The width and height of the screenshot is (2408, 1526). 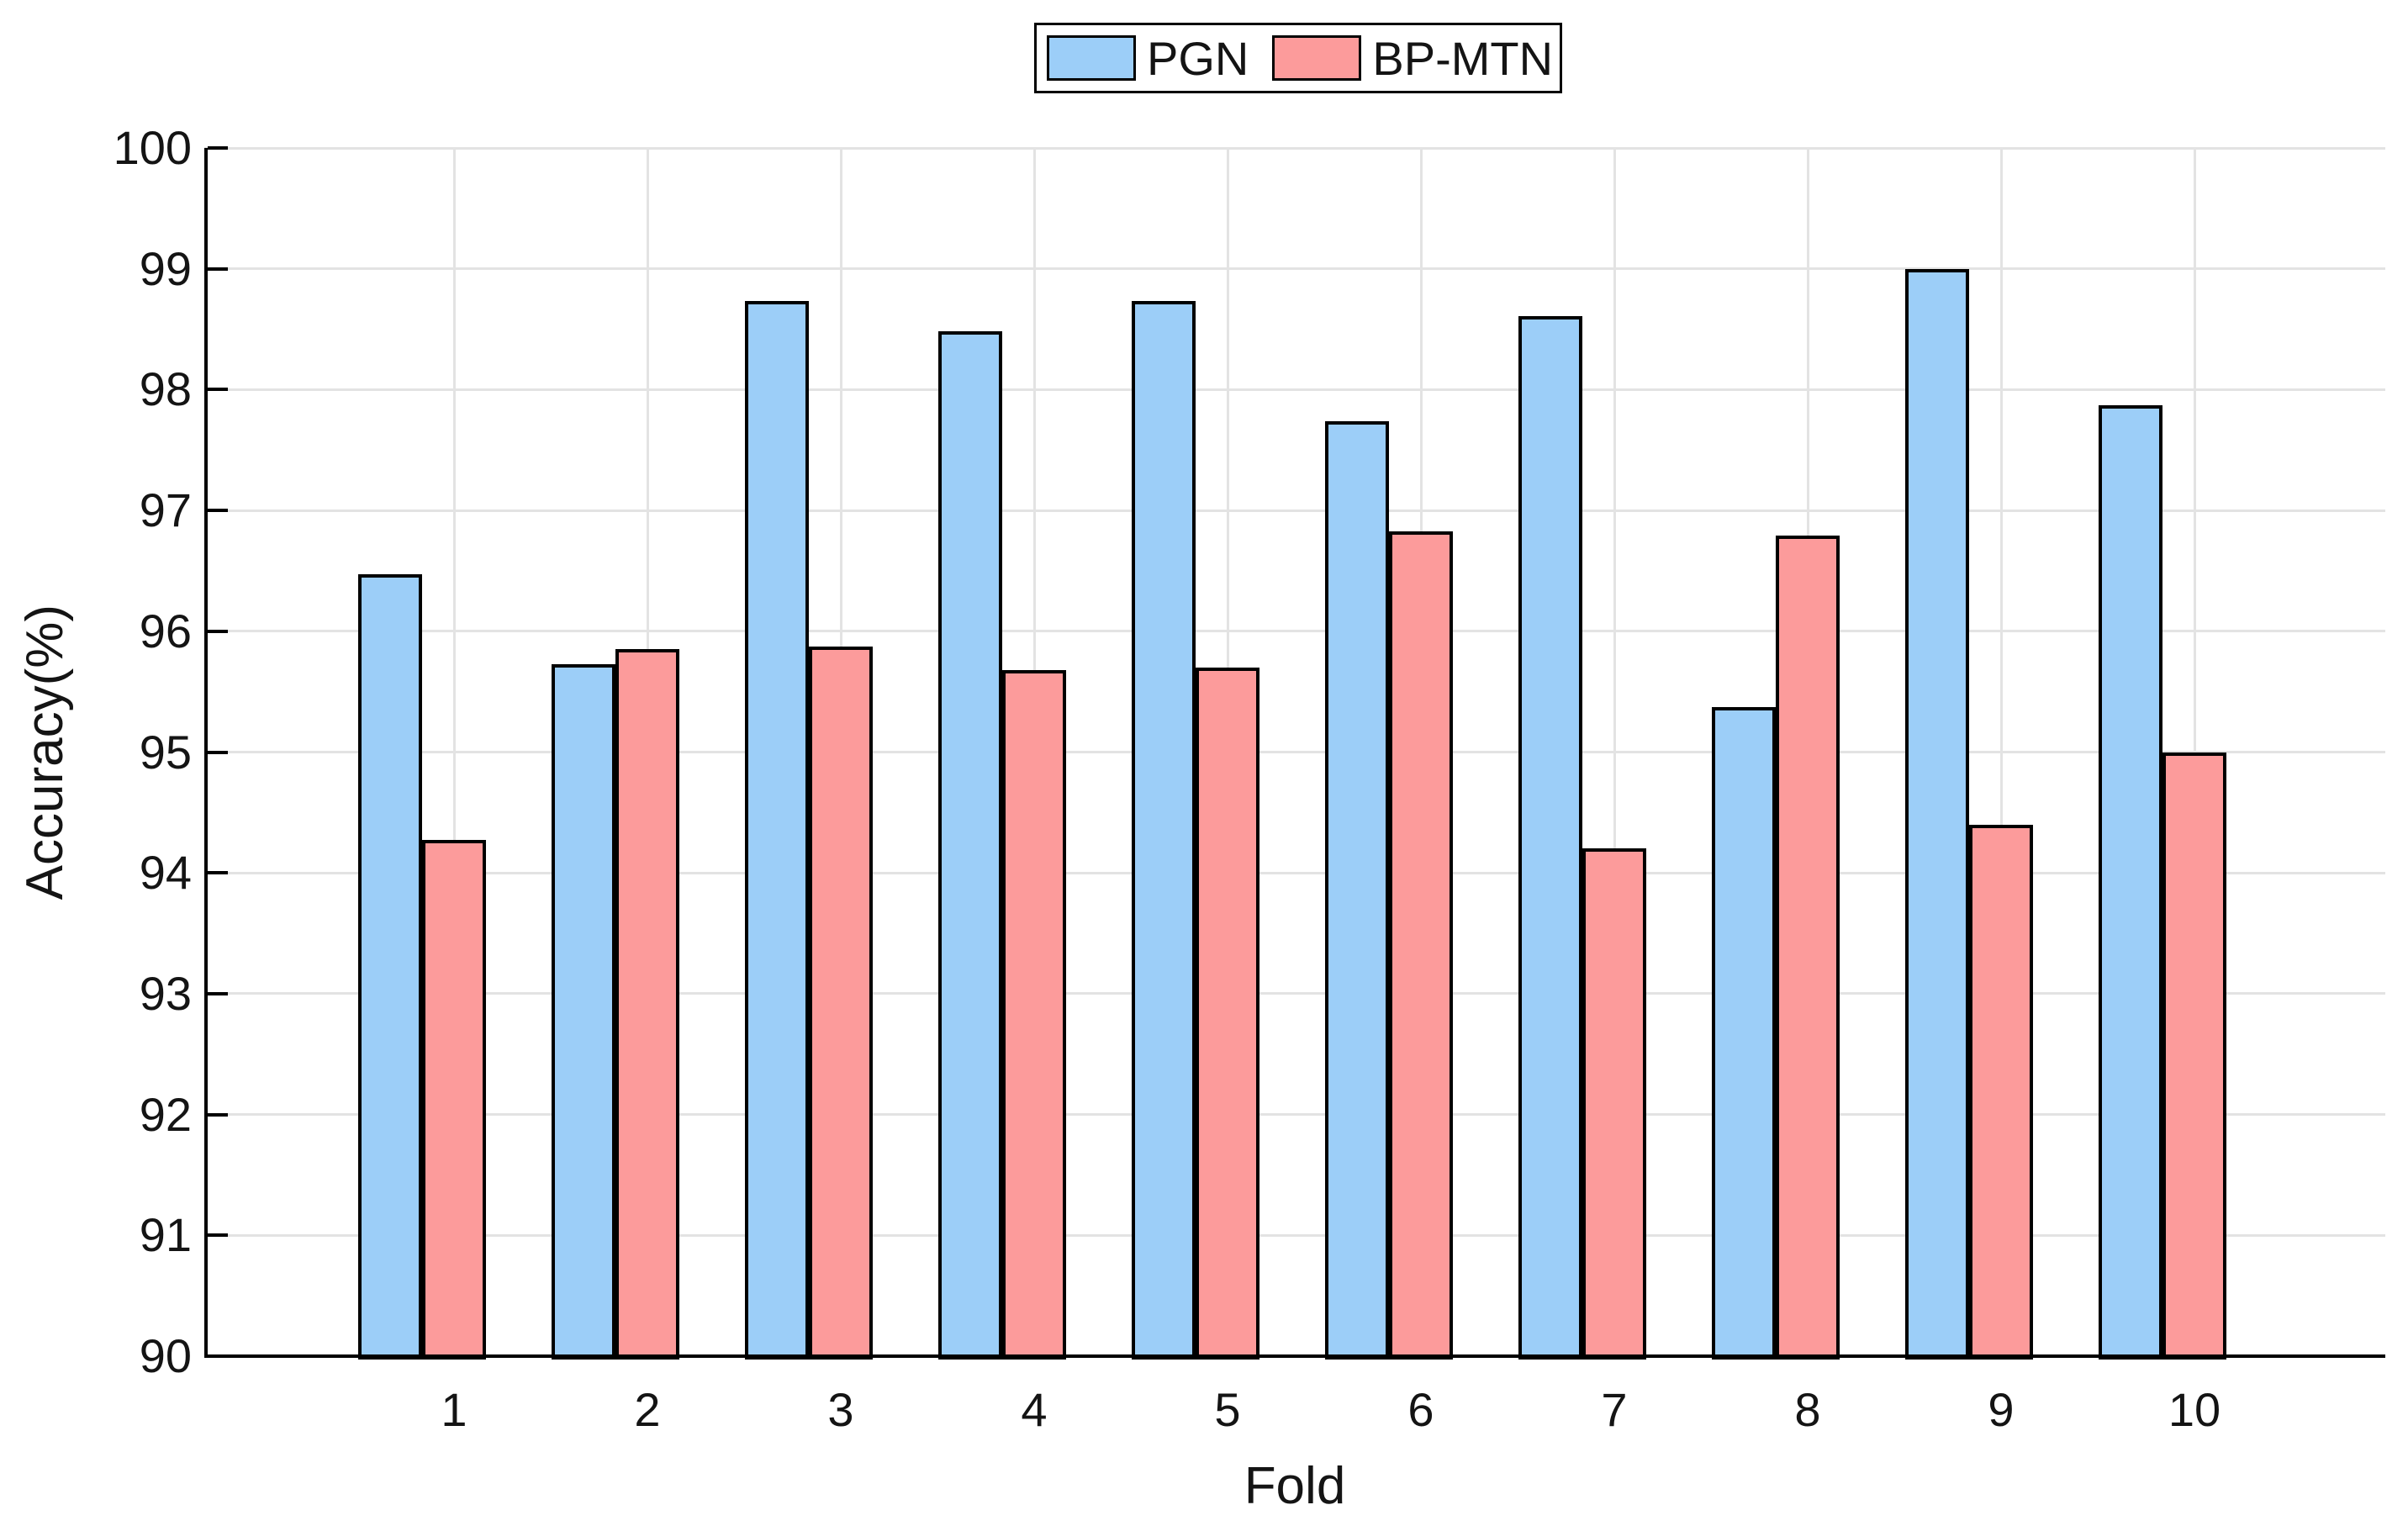 What do you see at coordinates (165, 993) in the screenshot?
I see `y-tick-label: 93` at bounding box center [165, 993].